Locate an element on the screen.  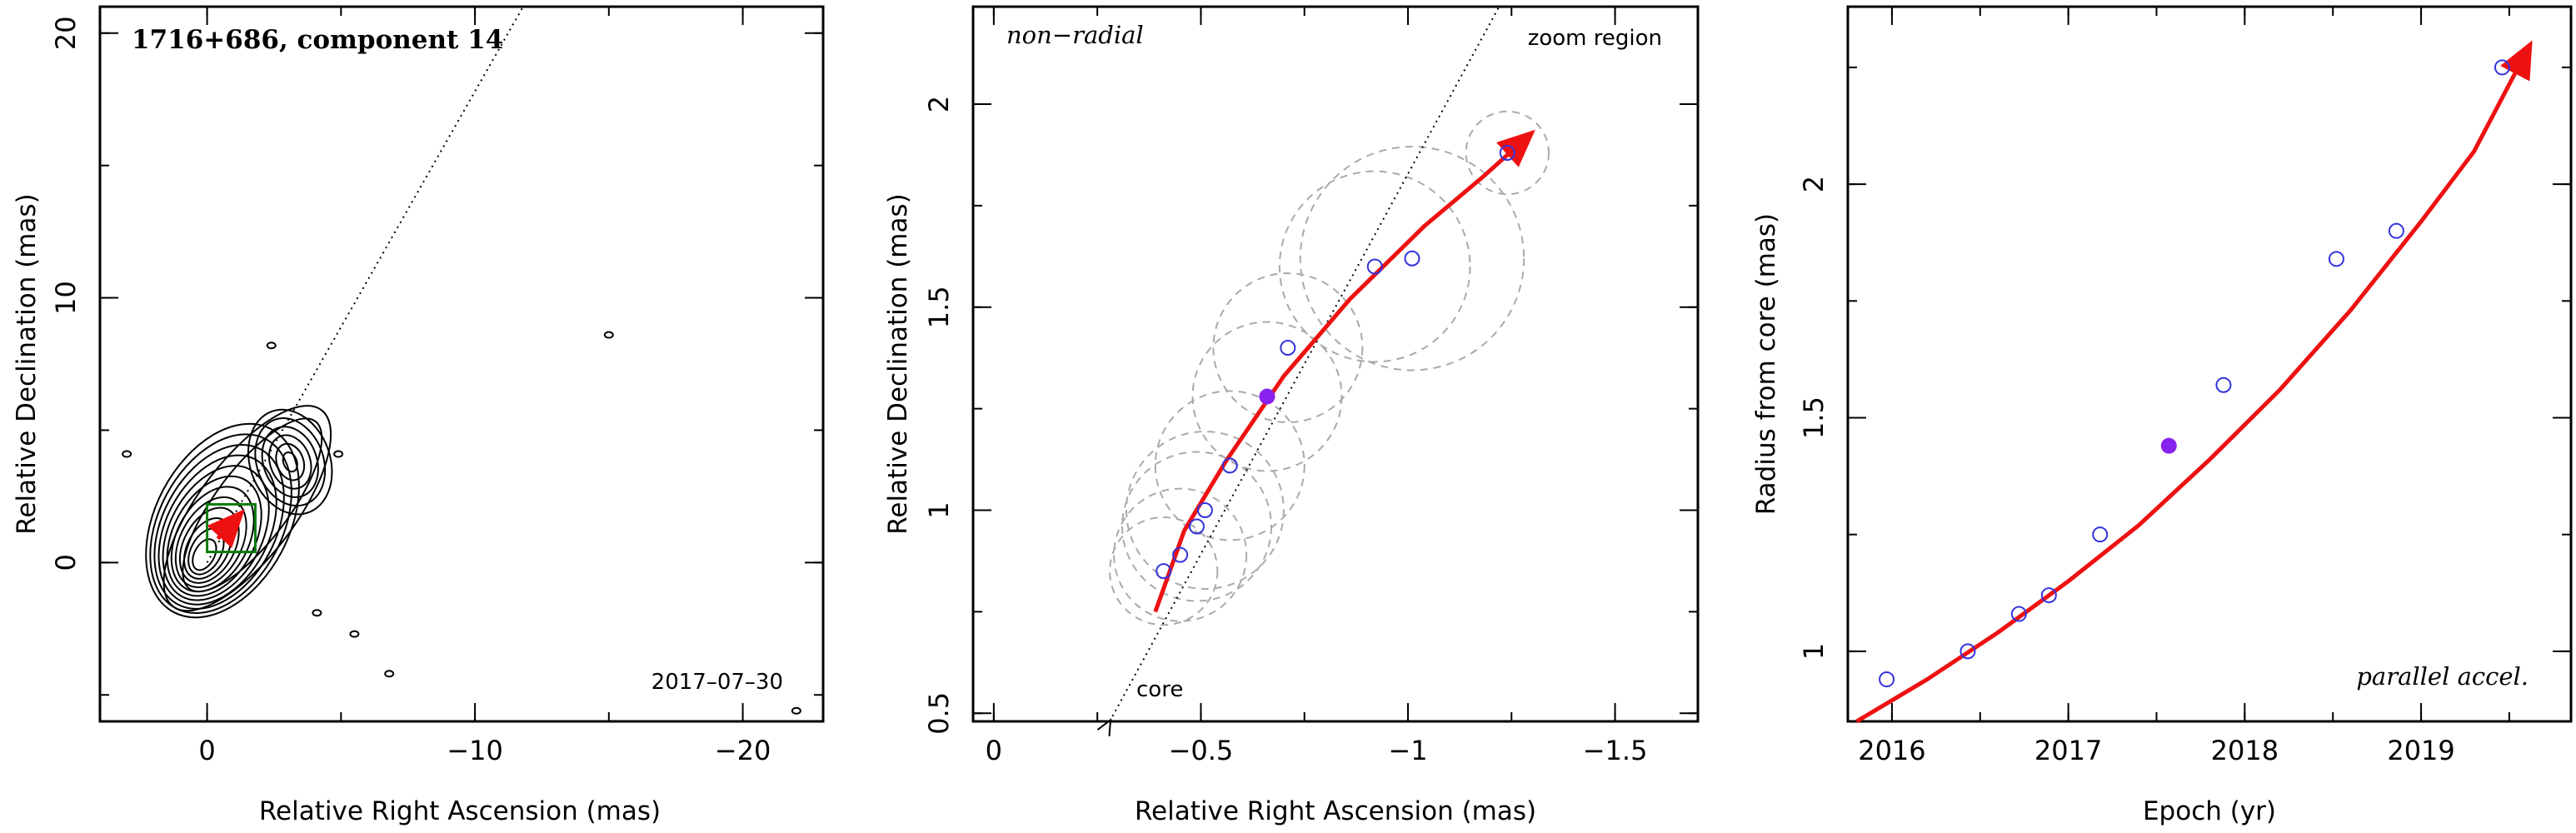
panel-1-title-annotation: 1716+686, component 14 is located at coordinates (317, 40).